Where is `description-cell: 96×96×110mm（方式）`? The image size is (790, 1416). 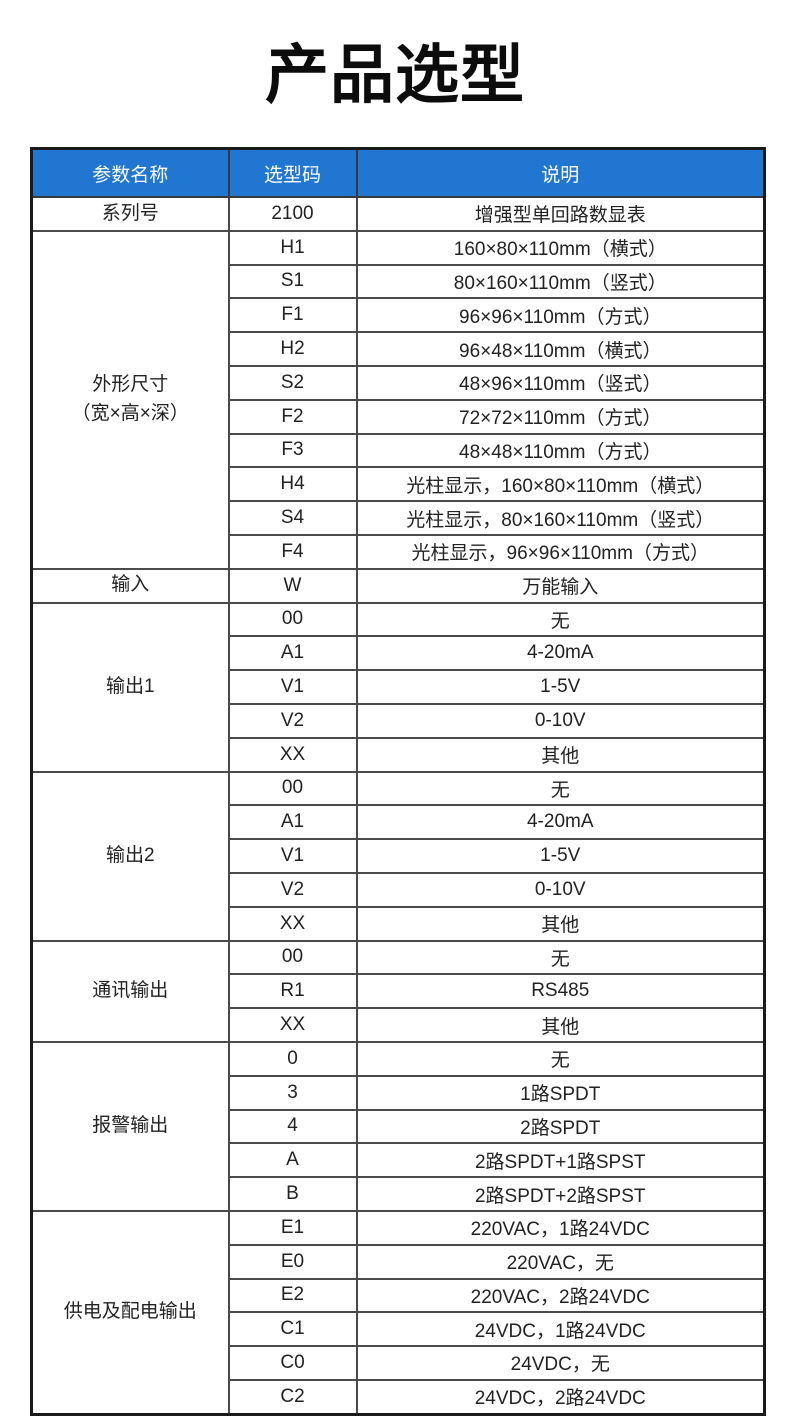
description-cell: 96×96×110mm（方式） is located at coordinates (560, 315).